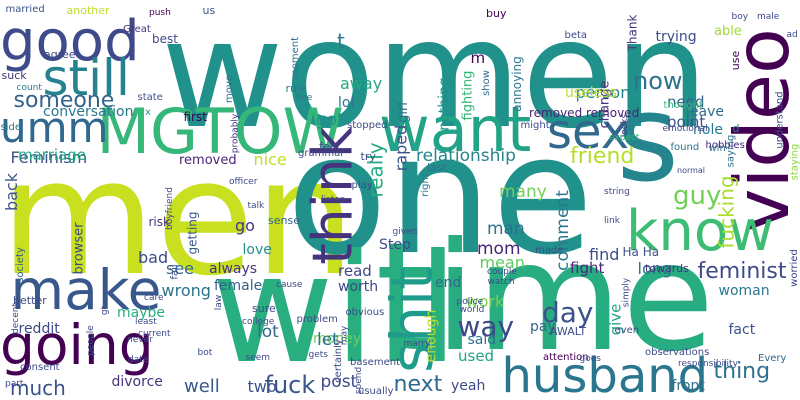 The width and height of the screenshot is (800, 400). What do you see at coordinates (146, 321) in the screenshot?
I see `cloud-word: least` at bounding box center [146, 321].